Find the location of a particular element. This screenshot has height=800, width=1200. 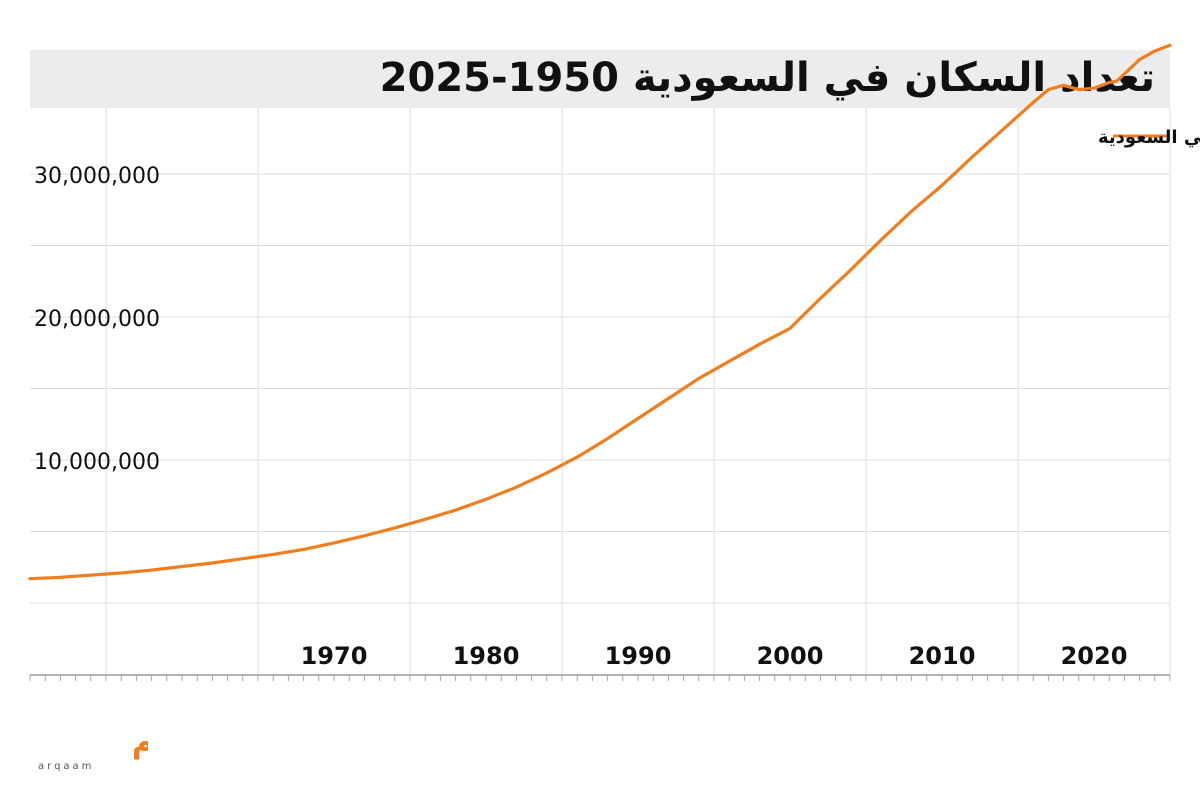

legend: تعداد السكان في السعودية is located at coordinates (1149, 137).